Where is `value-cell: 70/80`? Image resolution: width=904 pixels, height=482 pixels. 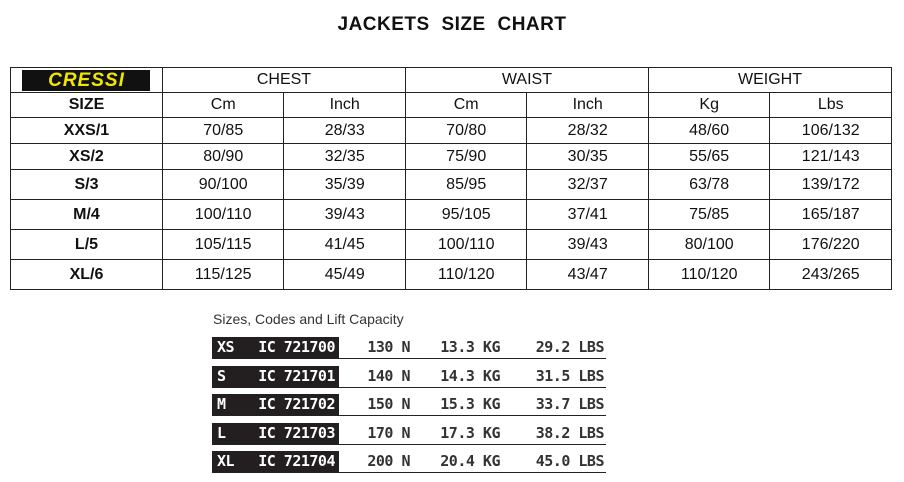
value-cell: 70/80 is located at coordinates (466, 130).